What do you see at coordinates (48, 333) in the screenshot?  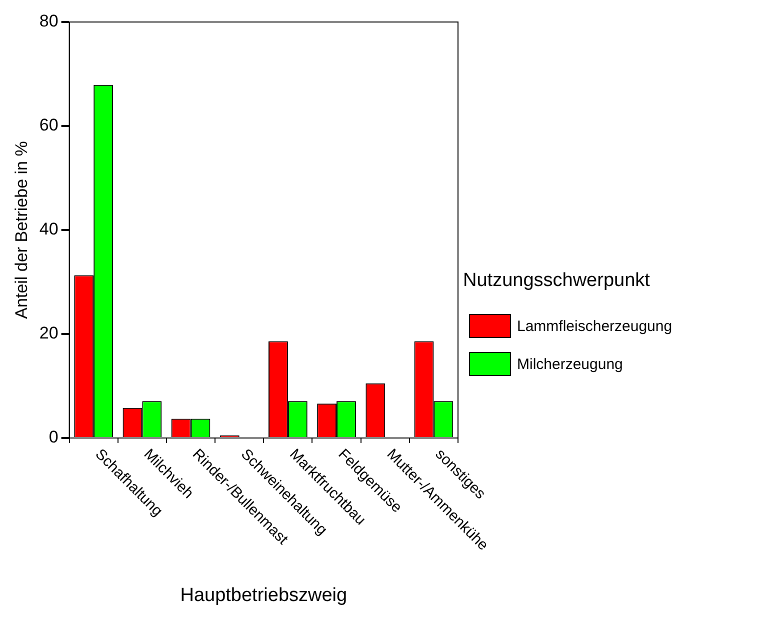 I see `y-tick-label: 20` at bounding box center [48, 333].